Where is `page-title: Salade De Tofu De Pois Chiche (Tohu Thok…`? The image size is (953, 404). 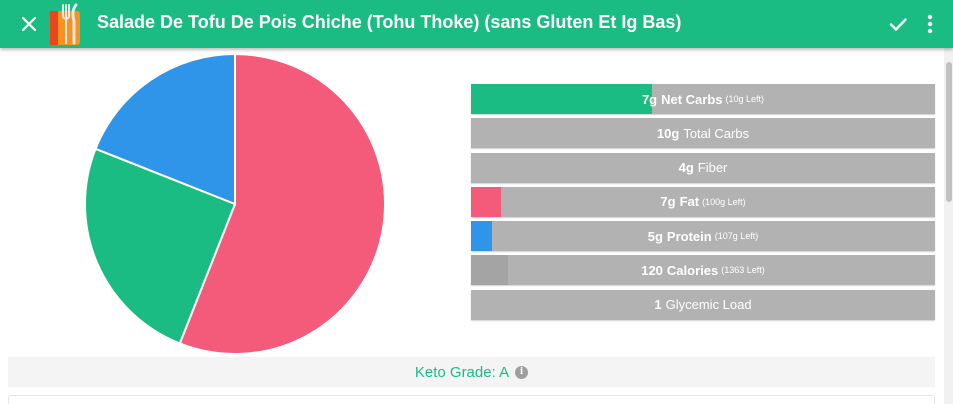
page-title: Salade De Tofu De Pois Chiche (Tohu Thok… is located at coordinates (389, 22).